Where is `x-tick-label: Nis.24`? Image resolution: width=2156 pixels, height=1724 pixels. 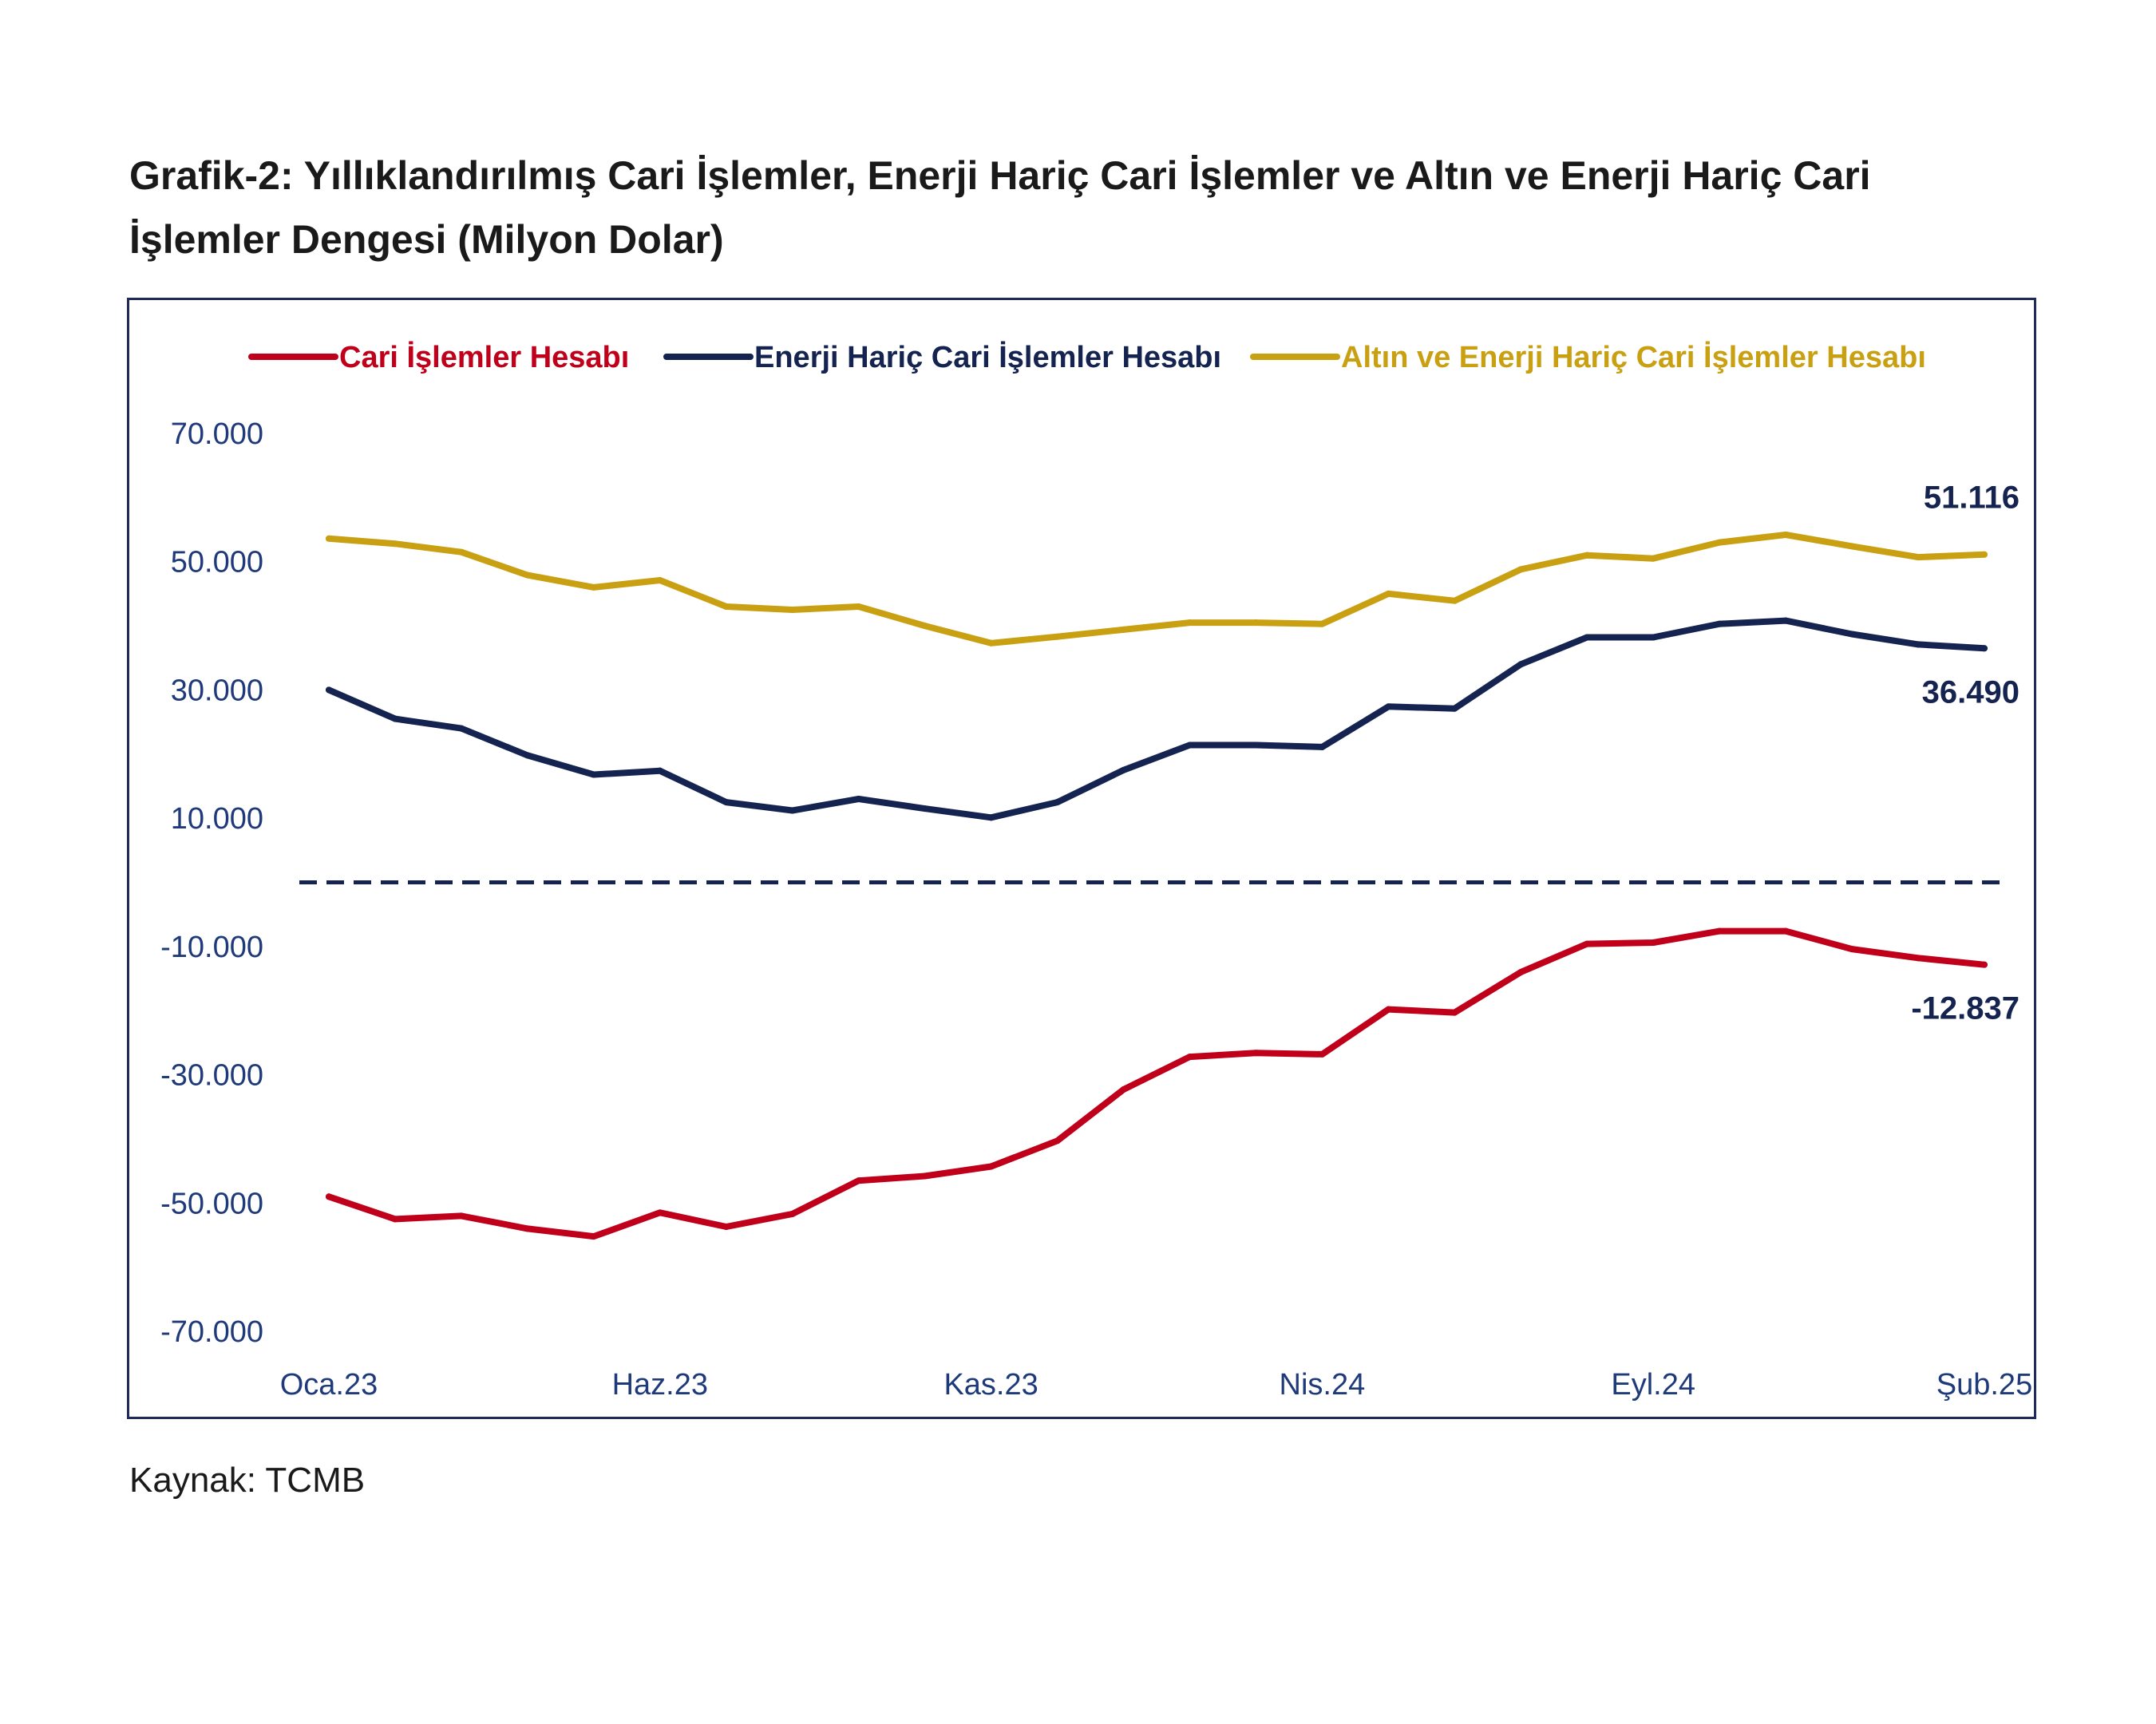
x-tick-label: Nis.24 is located at coordinates (1323, 1385).